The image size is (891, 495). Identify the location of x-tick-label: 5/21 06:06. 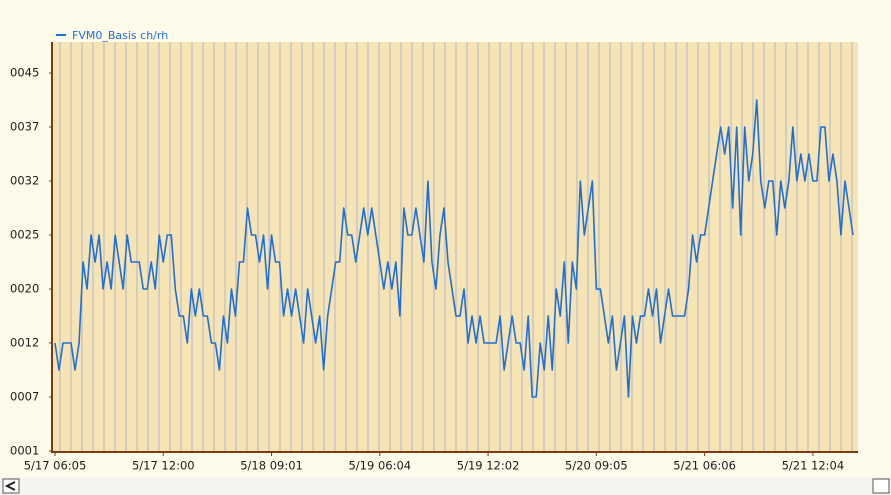
(704, 466).